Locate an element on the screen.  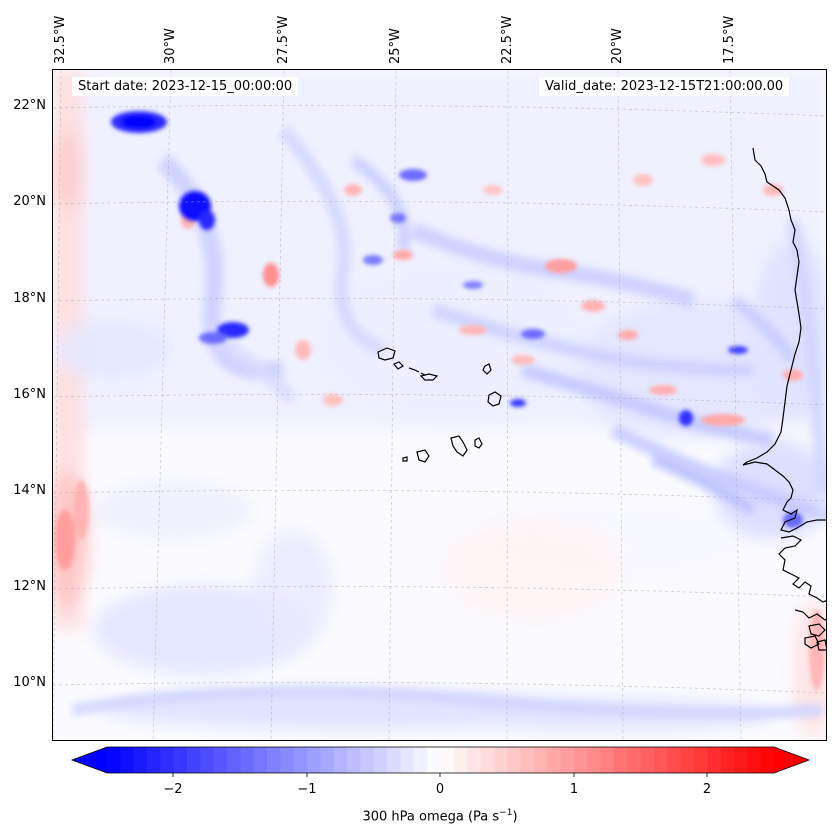
island-sal is located at coordinates (429, 377).